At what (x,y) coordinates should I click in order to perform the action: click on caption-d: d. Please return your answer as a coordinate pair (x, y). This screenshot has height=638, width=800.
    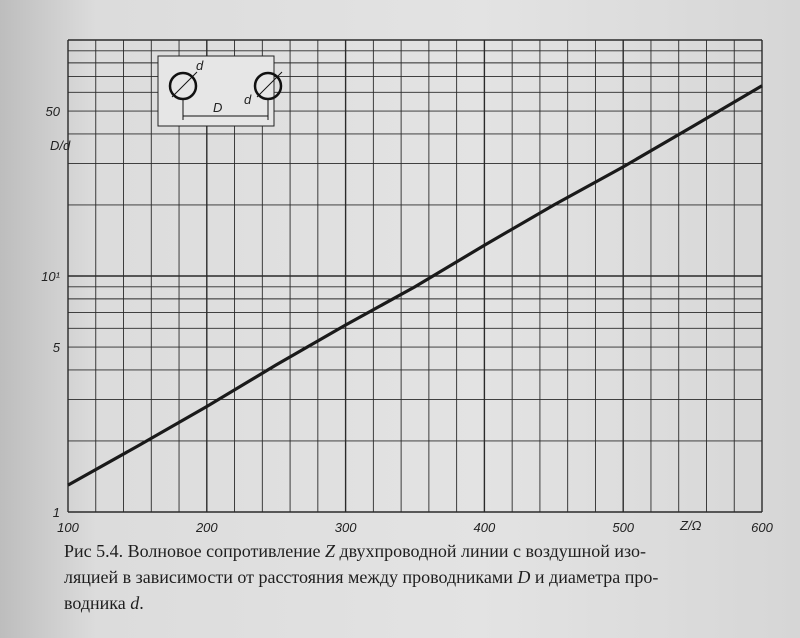
    Looking at the image, I should click on (135, 603).